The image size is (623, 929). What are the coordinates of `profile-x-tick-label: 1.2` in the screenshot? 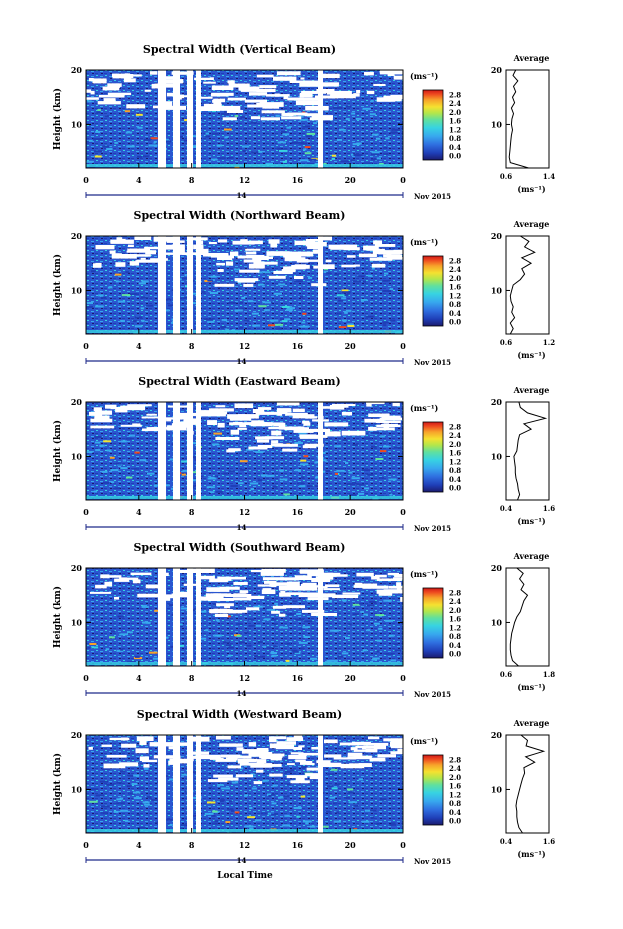 It's located at (549, 342).